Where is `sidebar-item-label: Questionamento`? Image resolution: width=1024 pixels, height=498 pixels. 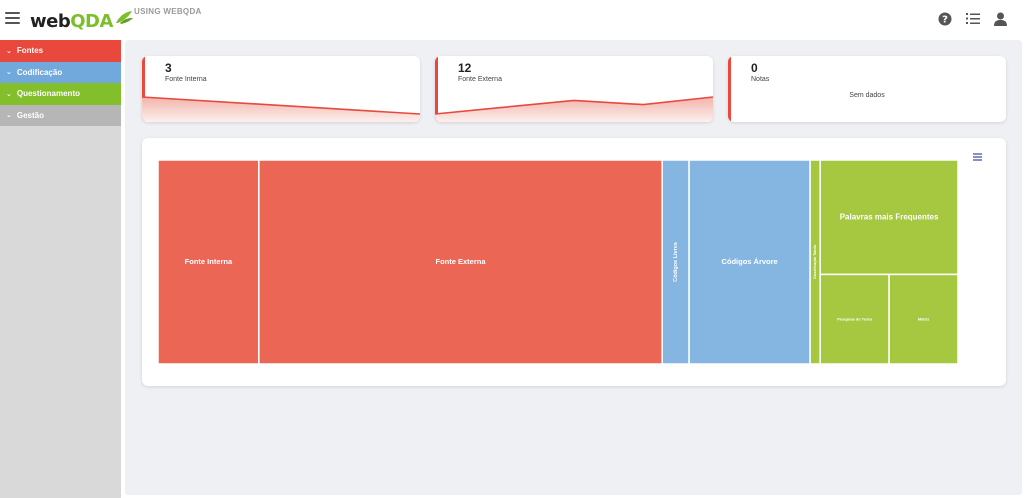 sidebar-item-label: Questionamento is located at coordinates (48, 94).